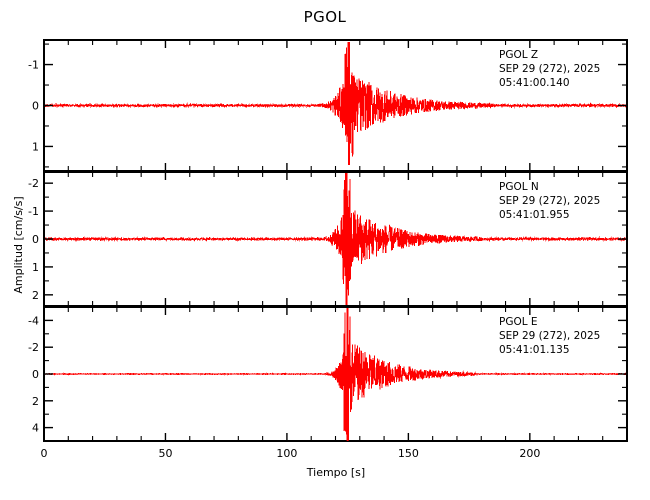 The height and width of the screenshot is (500, 650). Describe the element at coordinates (44, 453) in the screenshot. I see `x-tick-label: 0` at that location.